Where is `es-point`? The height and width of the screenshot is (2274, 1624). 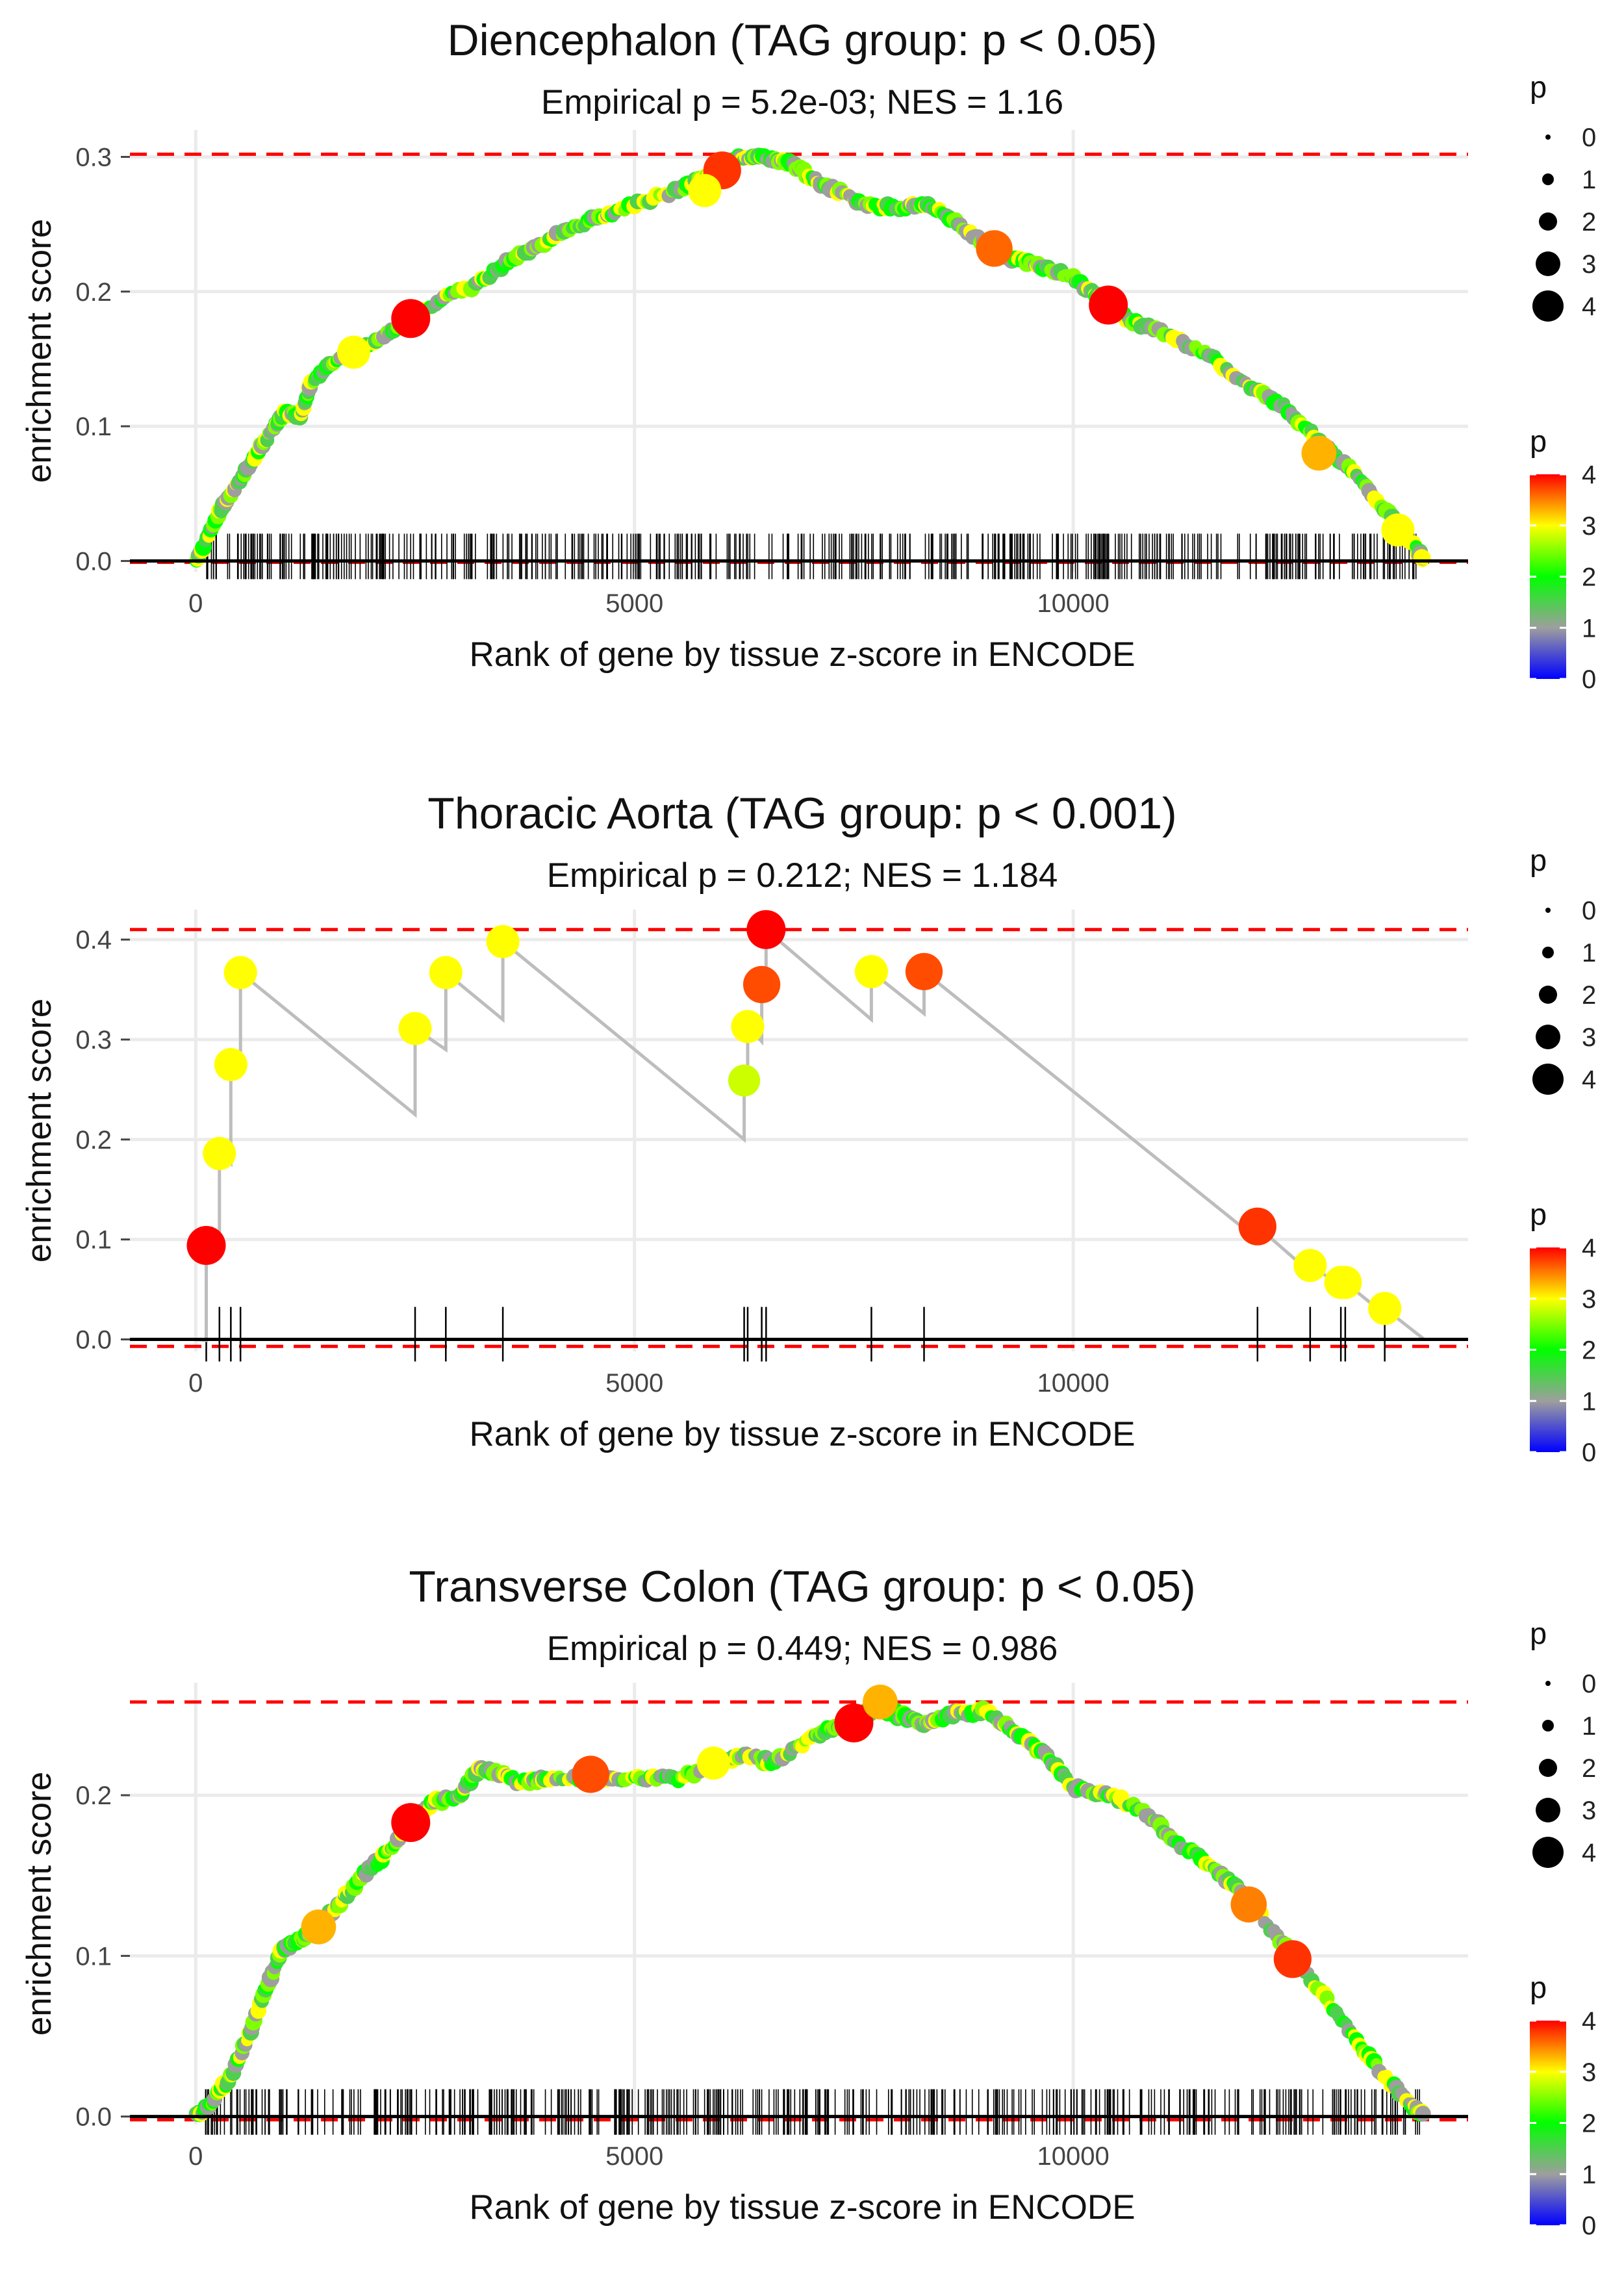
es-point is located at coordinates (1423, 2114).